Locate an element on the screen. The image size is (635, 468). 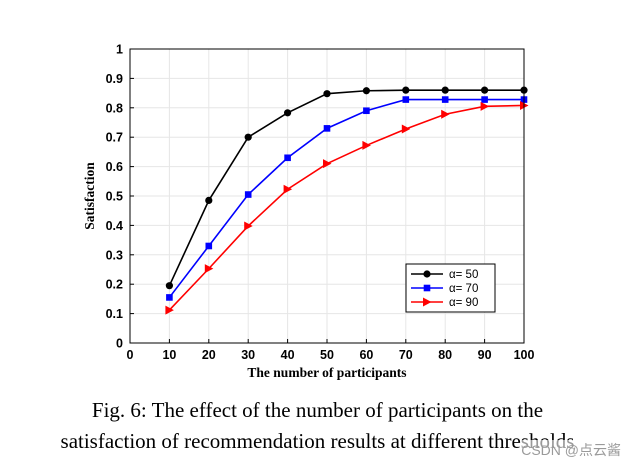
legend: α= 50 α= 70 α= 90 is located at coordinates (450, 288).